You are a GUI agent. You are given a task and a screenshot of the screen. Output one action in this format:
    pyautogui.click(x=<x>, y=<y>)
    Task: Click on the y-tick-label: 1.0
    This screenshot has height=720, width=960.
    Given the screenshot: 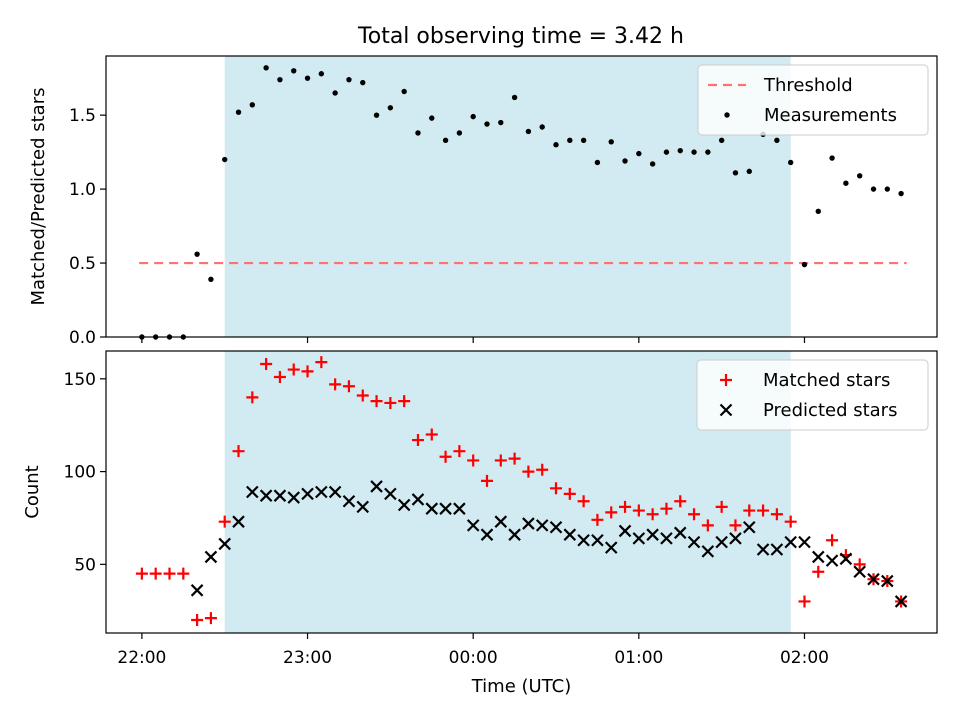 What is the action you would take?
    pyautogui.click(x=82, y=190)
    